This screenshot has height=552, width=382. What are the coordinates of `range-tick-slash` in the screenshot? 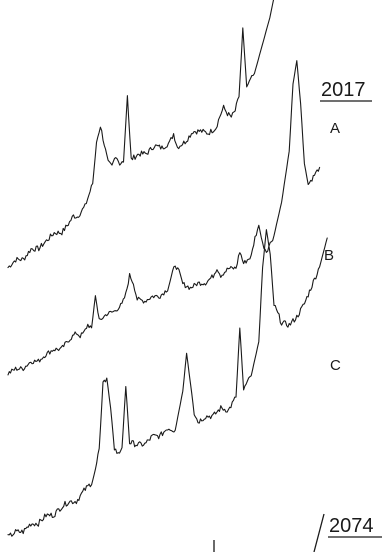 It's located at (319, 532).